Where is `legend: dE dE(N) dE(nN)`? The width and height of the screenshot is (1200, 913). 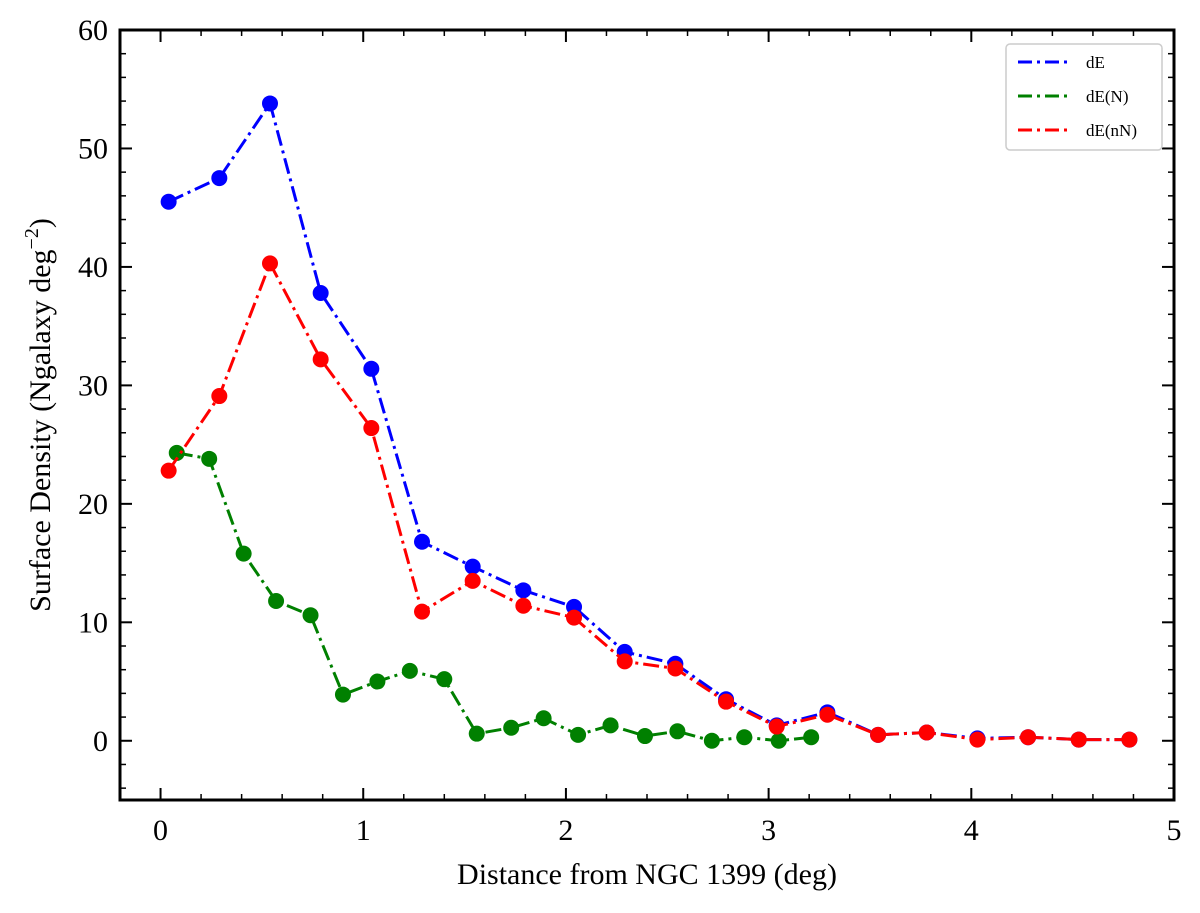
legend: dE dE(N) dE(nN) is located at coordinates (1084, 97).